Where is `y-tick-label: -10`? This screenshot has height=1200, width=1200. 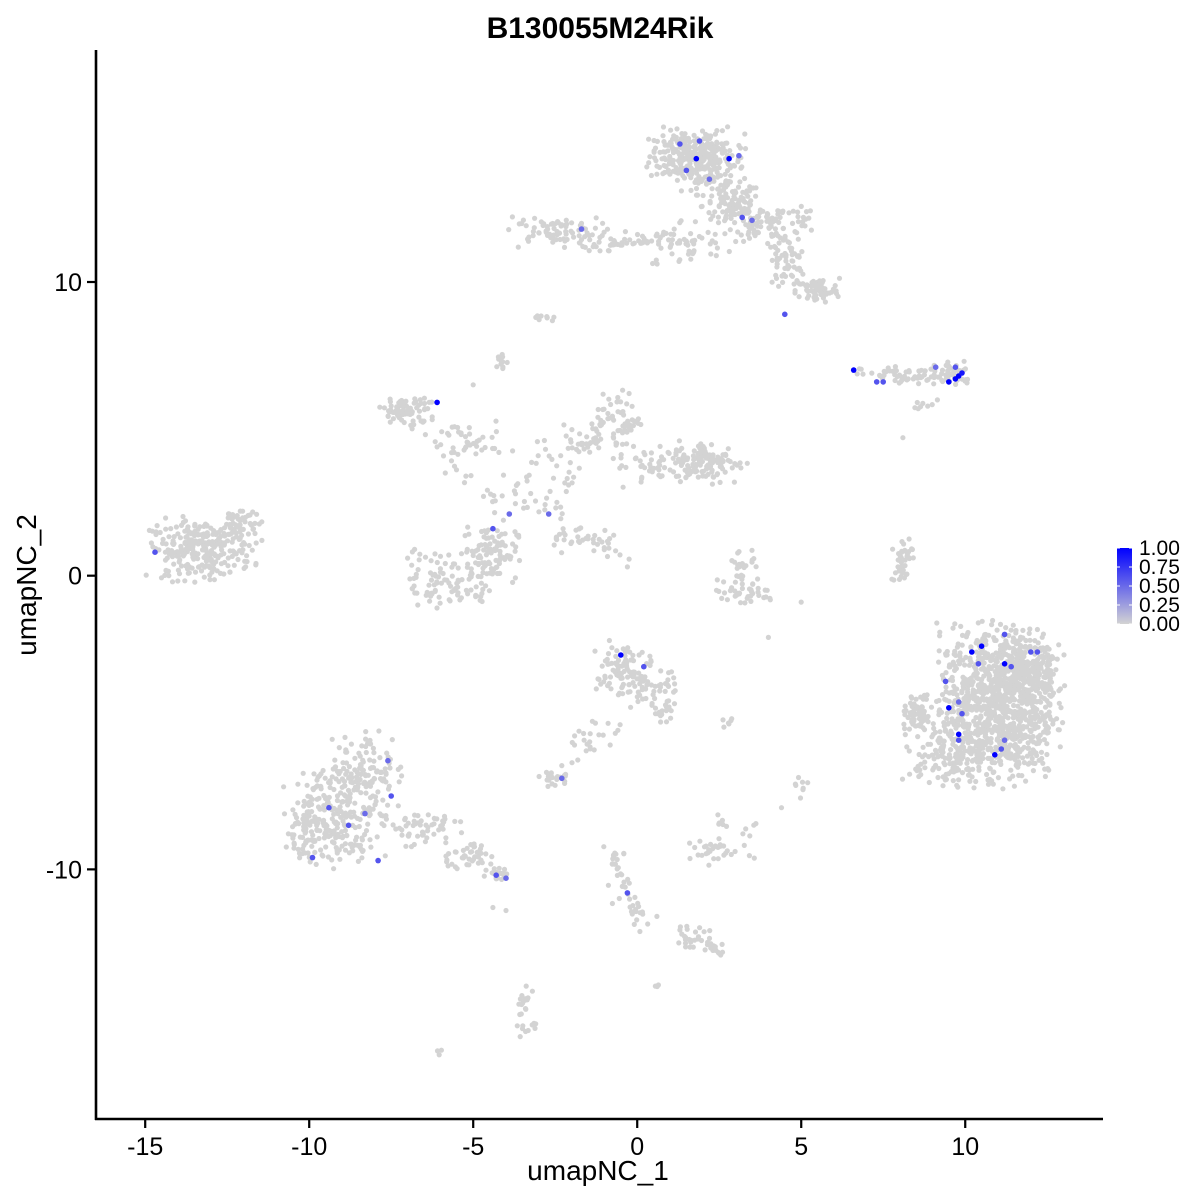 y-tick-label: -10 is located at coordinates (64, 870).